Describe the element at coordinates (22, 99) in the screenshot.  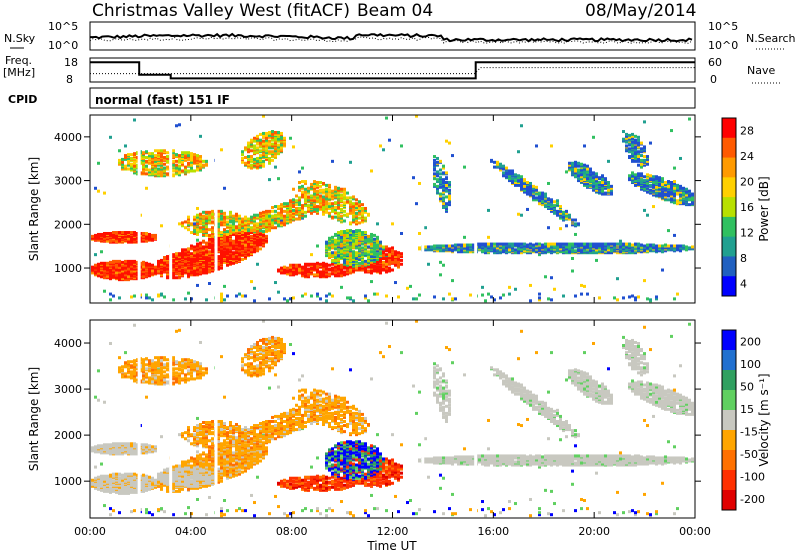
I see `cpid-label: CPID` at that location.